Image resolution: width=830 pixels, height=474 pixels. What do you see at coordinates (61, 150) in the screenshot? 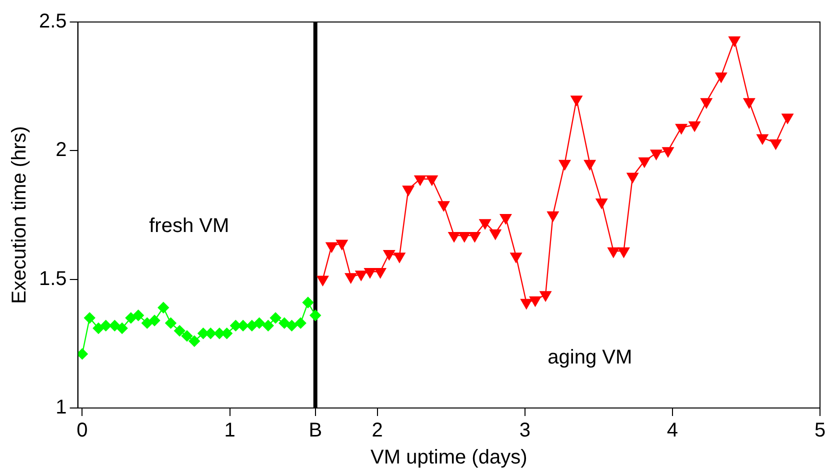
I see `y-tick-label: 2` at bounding box center [61, 150].